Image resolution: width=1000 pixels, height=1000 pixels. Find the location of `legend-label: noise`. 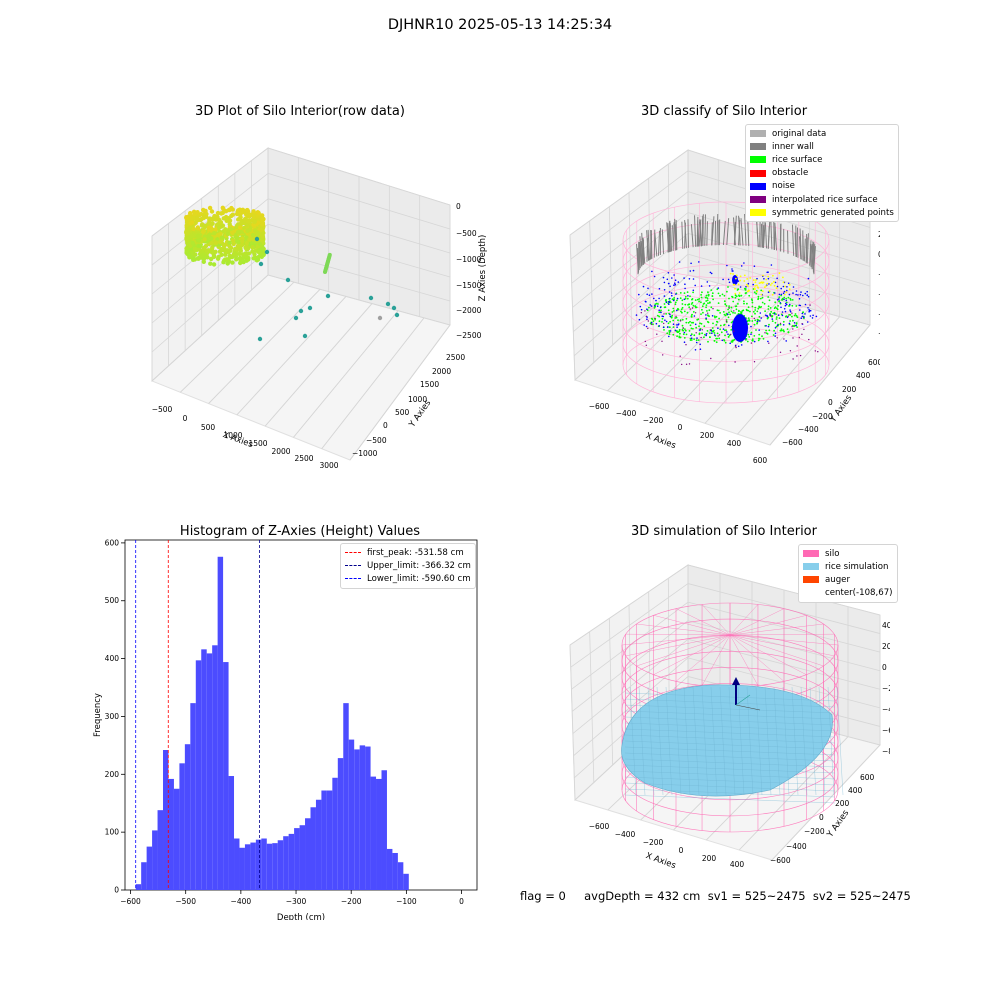

legend-label: noise is located at coordinates (783, 186).